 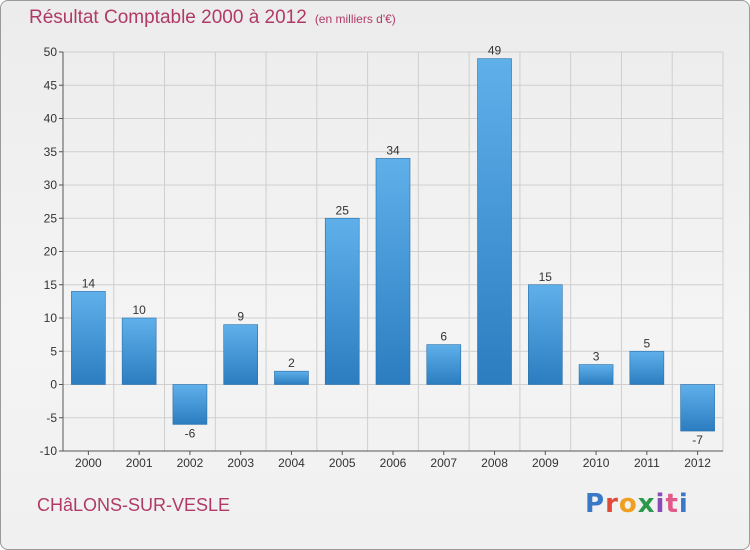 I want to click on y-tick-label: 5, so click(x=53, y=351).